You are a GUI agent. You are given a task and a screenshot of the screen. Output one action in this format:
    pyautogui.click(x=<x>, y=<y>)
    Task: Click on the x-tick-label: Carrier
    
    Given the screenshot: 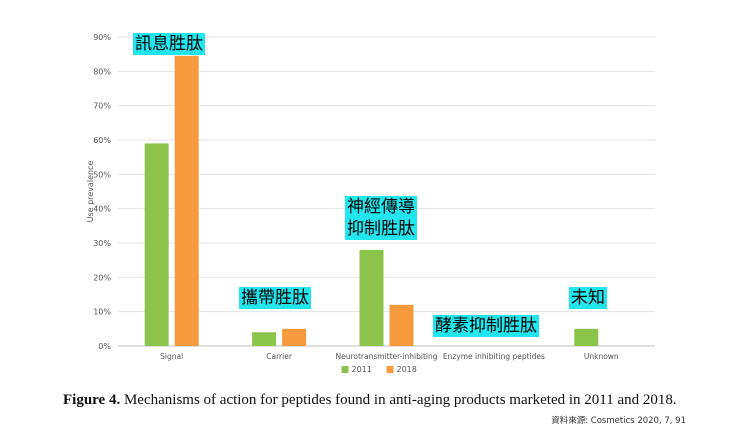 What is the action you would take?
    pyautogui.click(x=279, y=356)
    